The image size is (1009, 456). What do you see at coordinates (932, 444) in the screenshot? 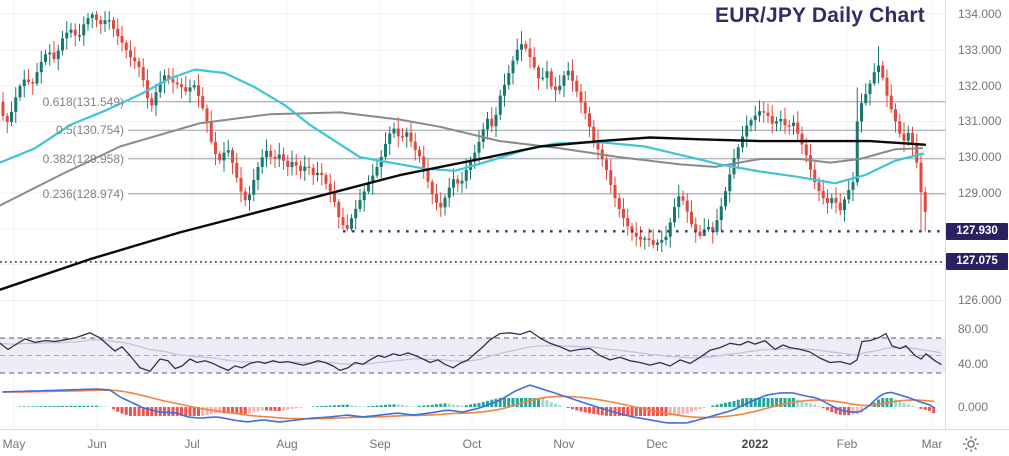
I see `time-axis-month-label: Mar` at bounding box center [932, 444].